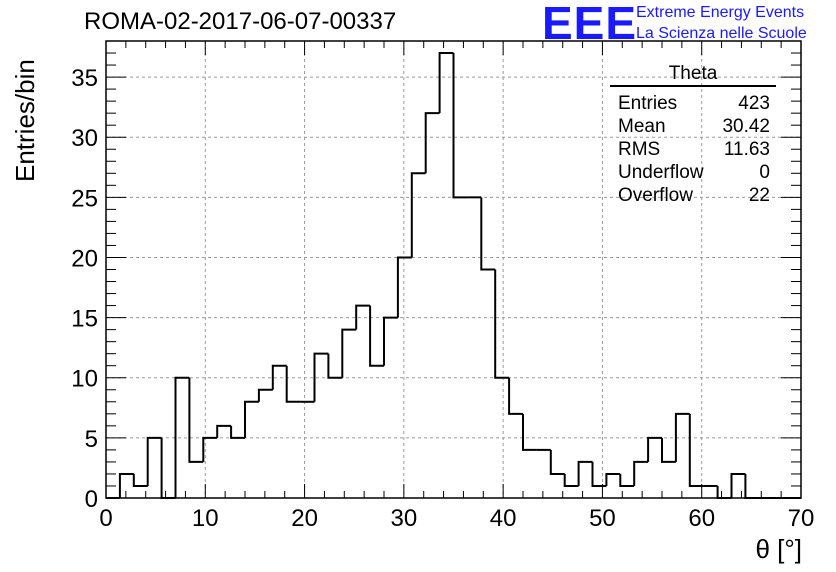  What do you see at coordinates (661, 172) in the screenshot?
I see `stats-label: Underflow` at bounding box center [661, 172].